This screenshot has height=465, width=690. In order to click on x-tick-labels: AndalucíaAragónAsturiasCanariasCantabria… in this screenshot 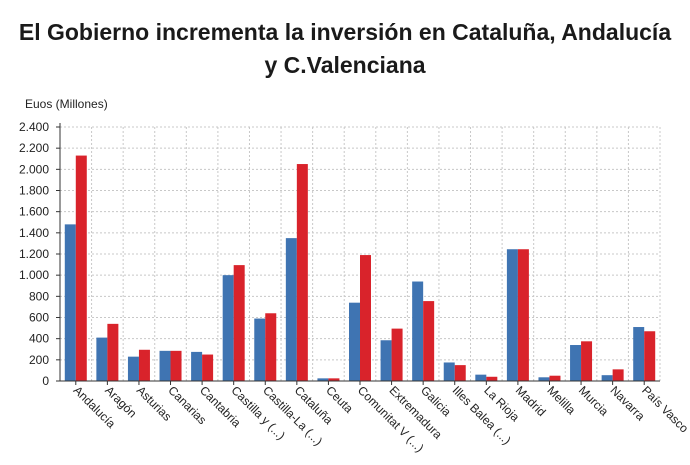, I will do `click(380, 419)`.